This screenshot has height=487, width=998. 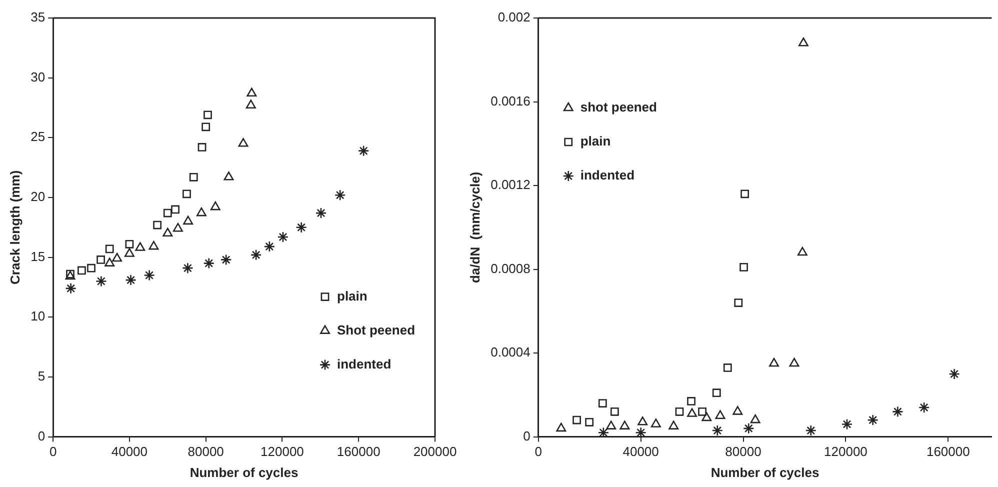 I want to click on y-tick-label: 25, so click(x=38, y=136).